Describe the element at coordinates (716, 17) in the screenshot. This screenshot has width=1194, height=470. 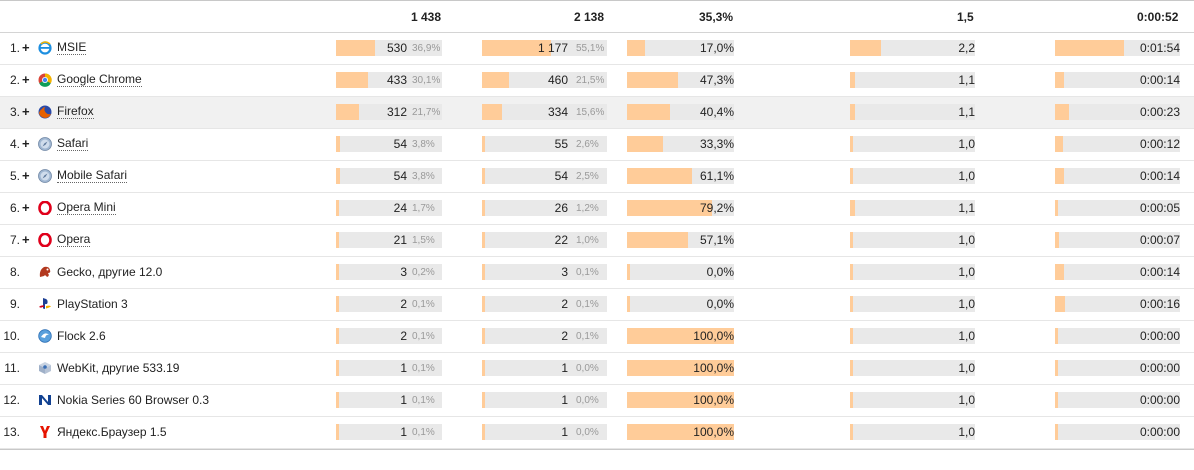
I see `total-bounce: 35,3%` at that location.